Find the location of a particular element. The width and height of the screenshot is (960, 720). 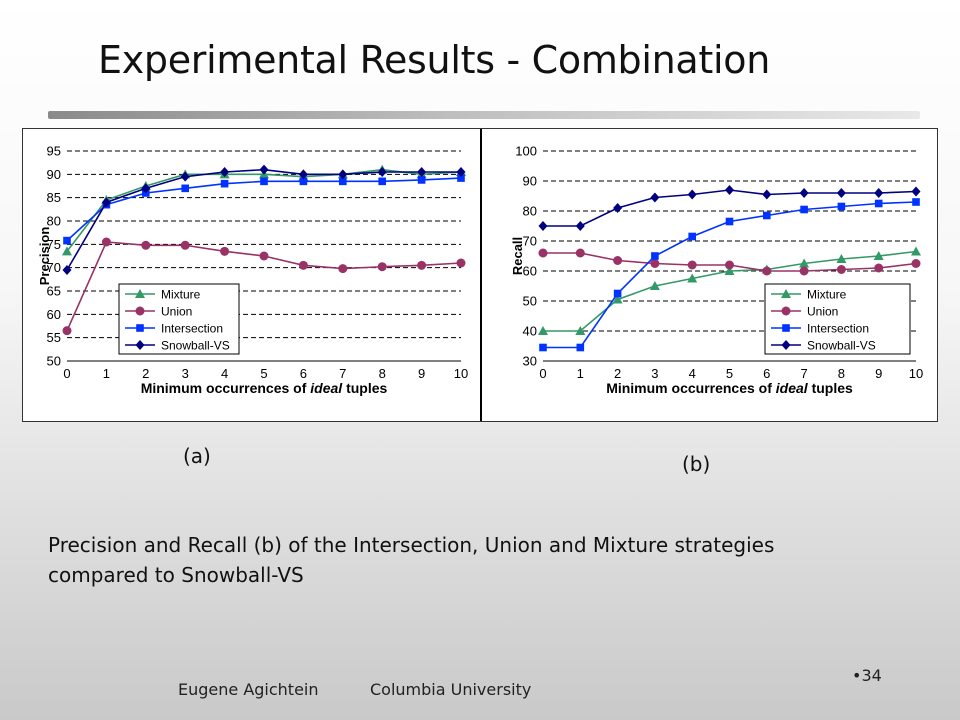

y-tick-label: 85 is located at coordinates (54, 197).